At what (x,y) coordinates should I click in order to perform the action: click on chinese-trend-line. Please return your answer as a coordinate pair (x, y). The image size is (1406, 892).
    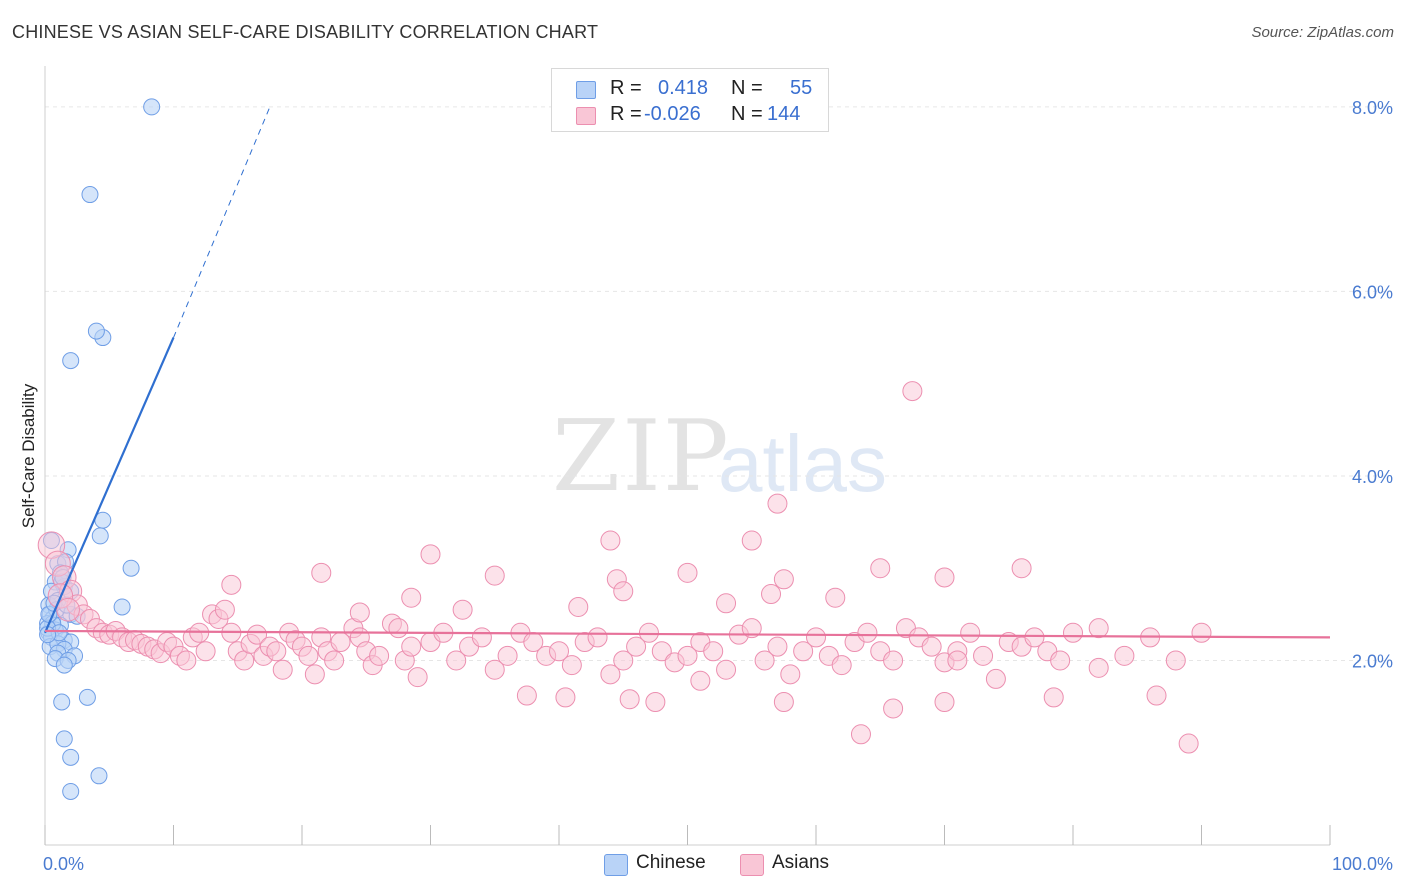
    Looking at the image, I should click on (109, 485).